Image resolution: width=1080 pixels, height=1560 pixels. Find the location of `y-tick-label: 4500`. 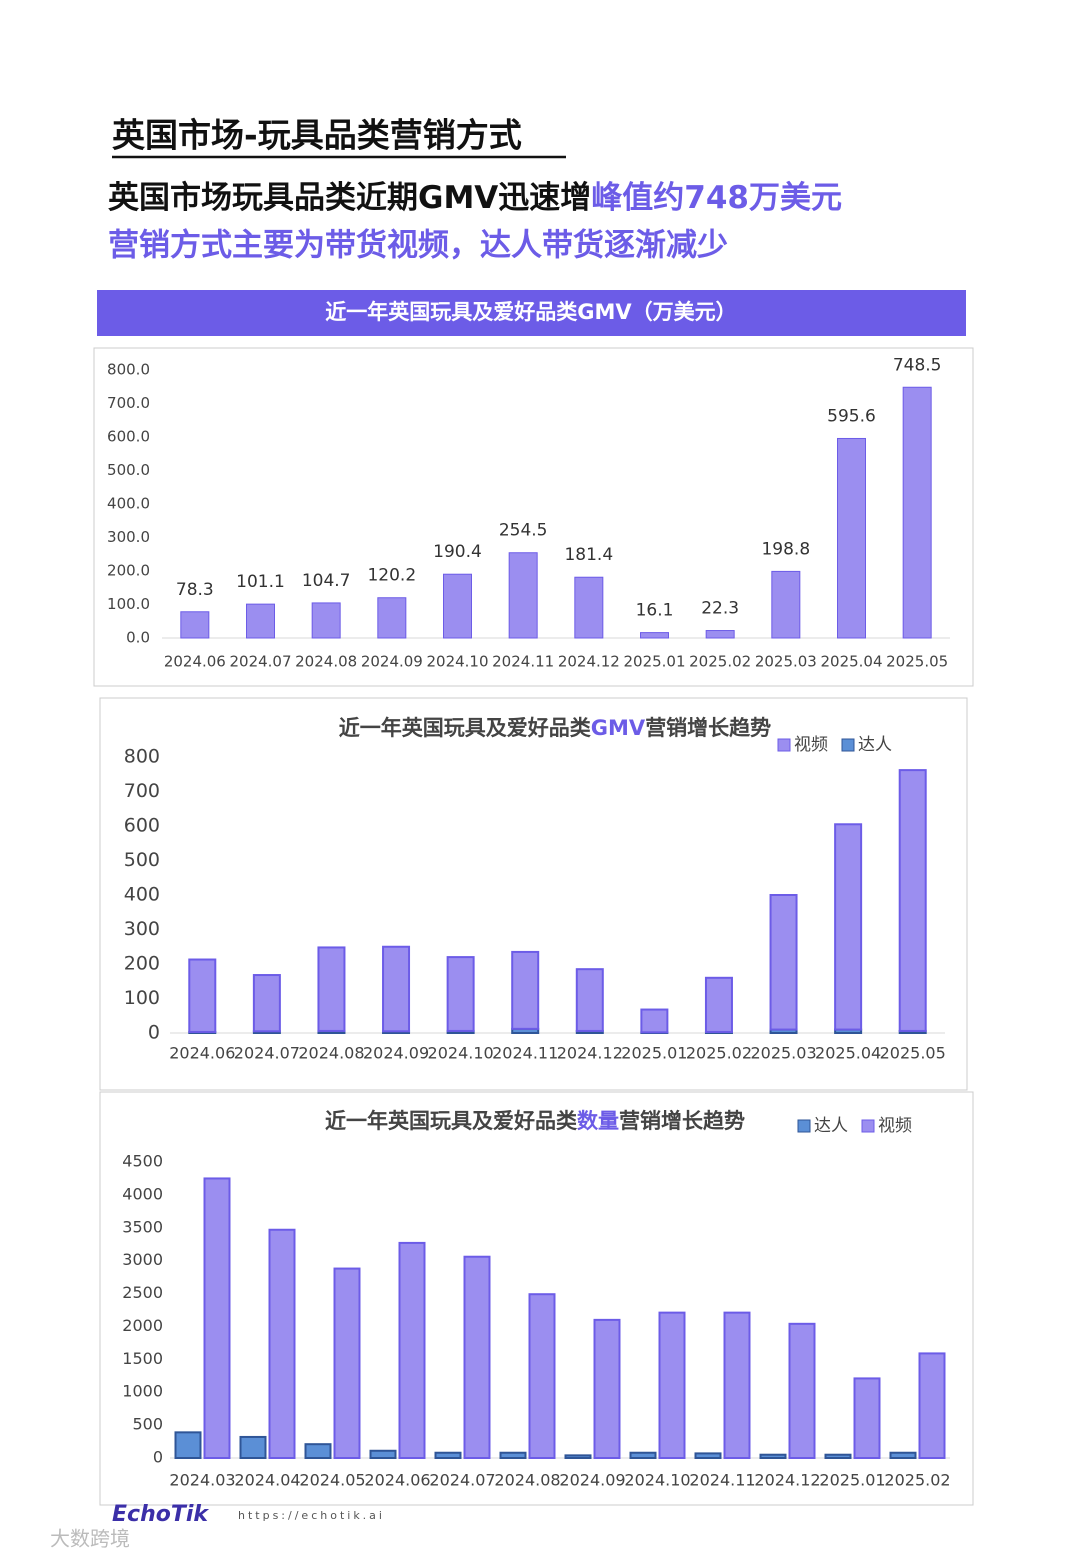

y-tick-label: 4500 is located at coordinates (142, 1161).